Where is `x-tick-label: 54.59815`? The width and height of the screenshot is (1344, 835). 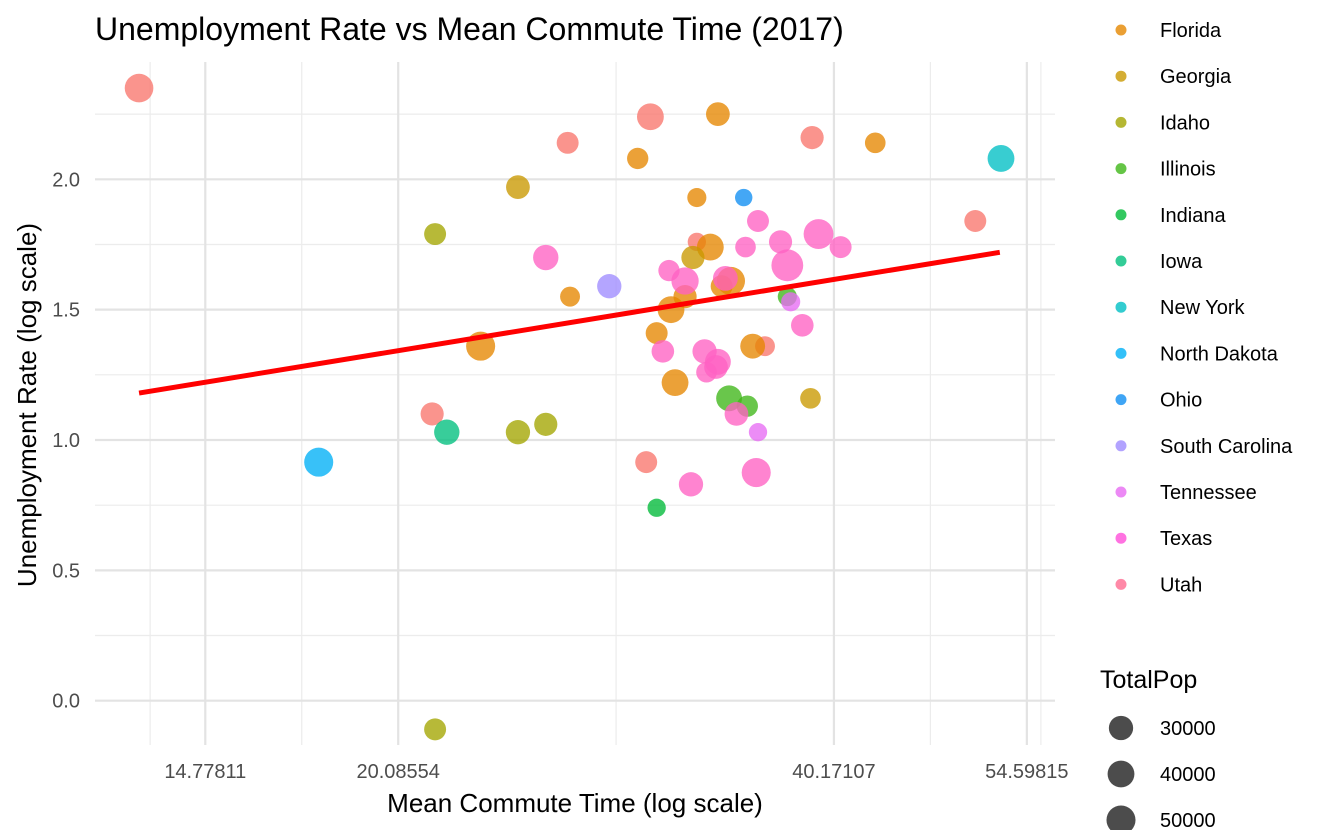 x-tick-label: 54.59815 is located at coordinates (1026, 772).